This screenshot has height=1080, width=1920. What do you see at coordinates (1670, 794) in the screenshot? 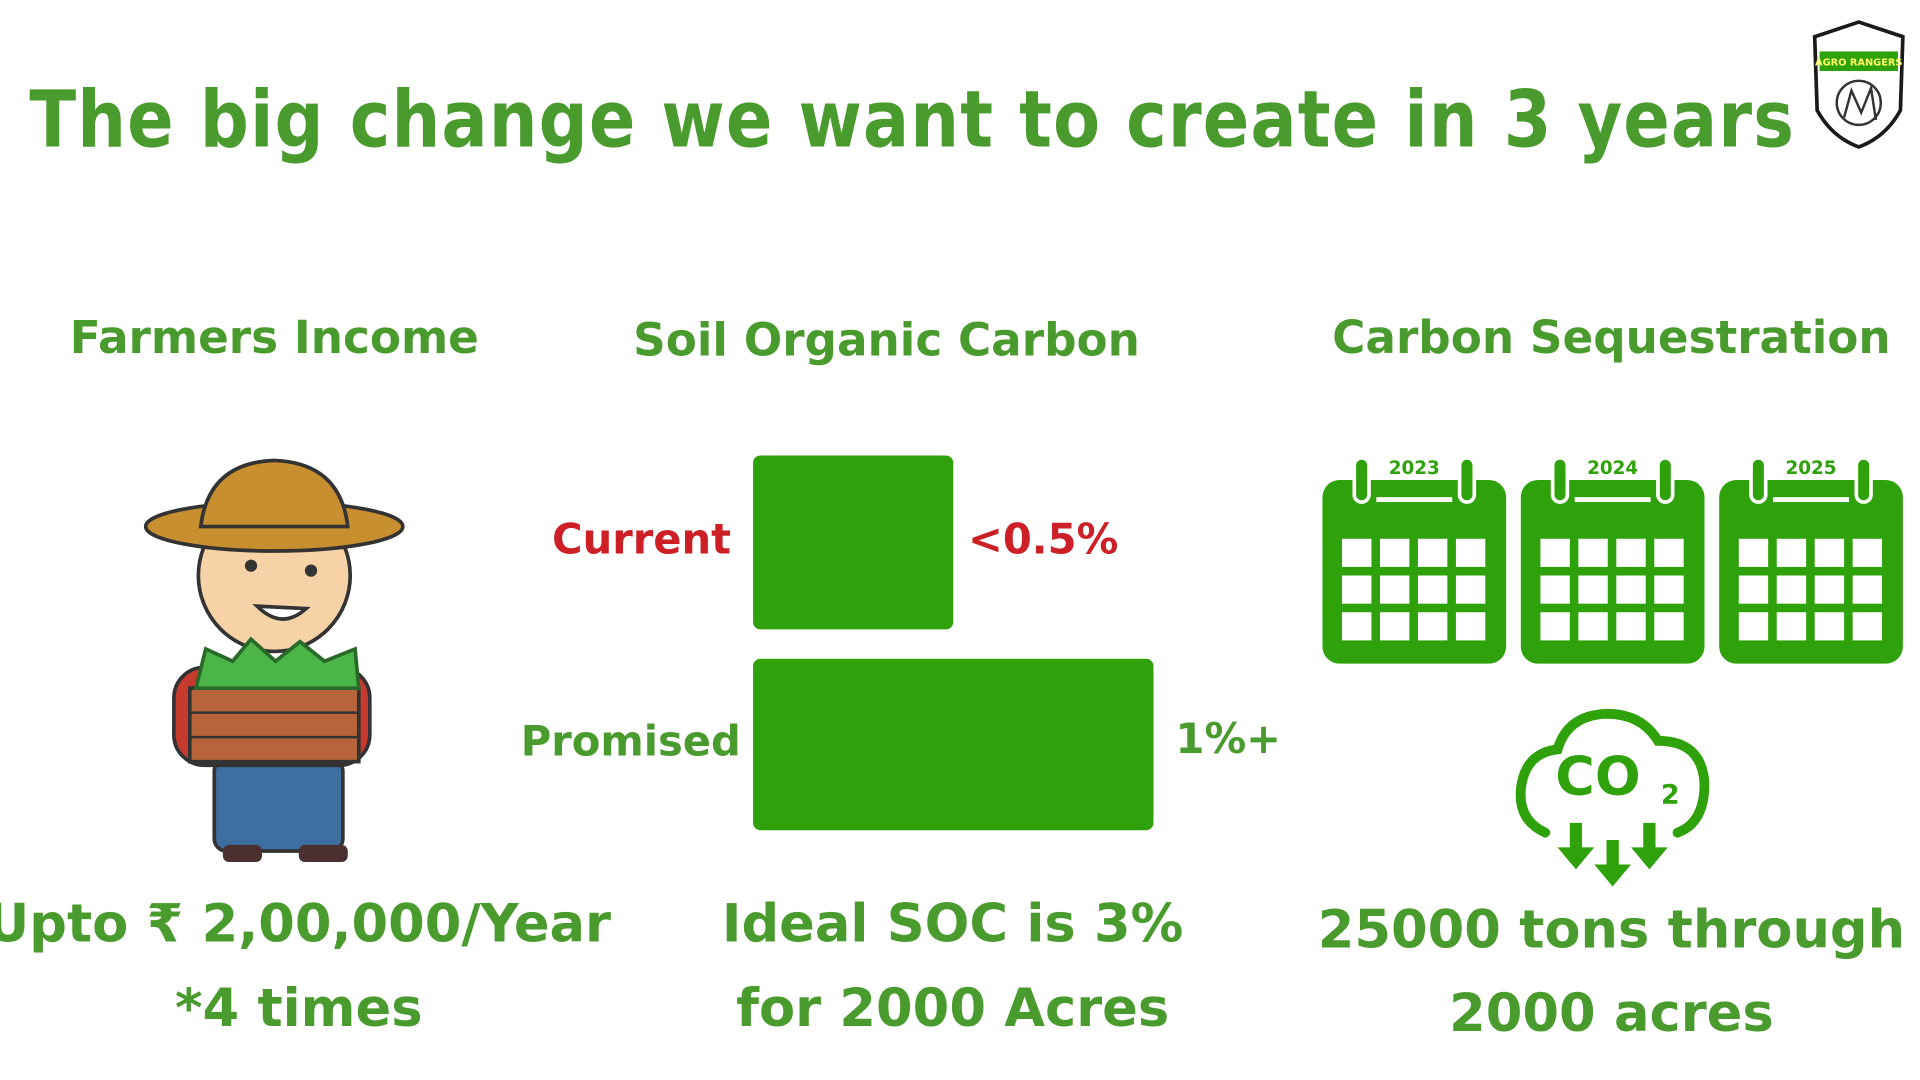
I see `co2-subscript: 2` at bounding box center [1670, 794].